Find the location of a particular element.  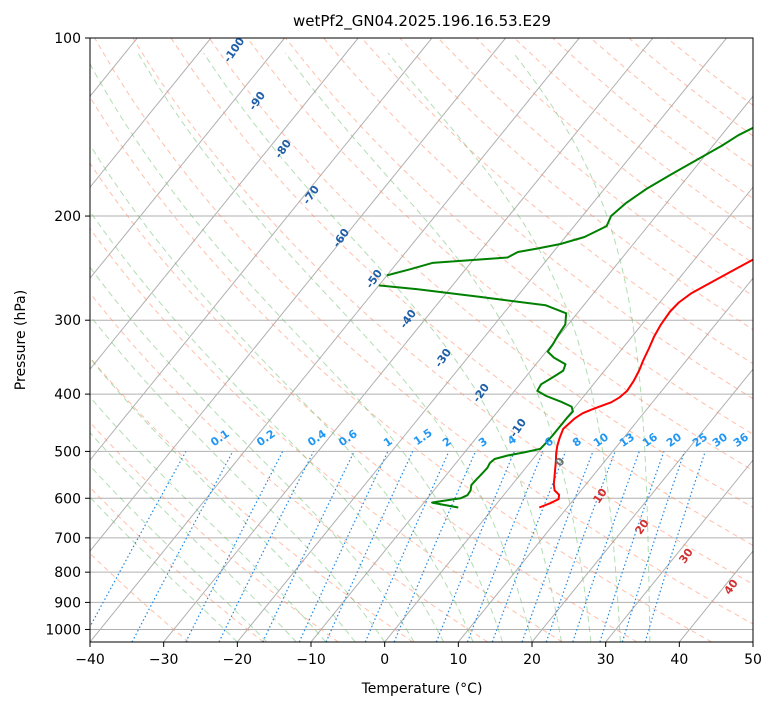

y-tick-label: 900 is located at coordinates (67, 603).